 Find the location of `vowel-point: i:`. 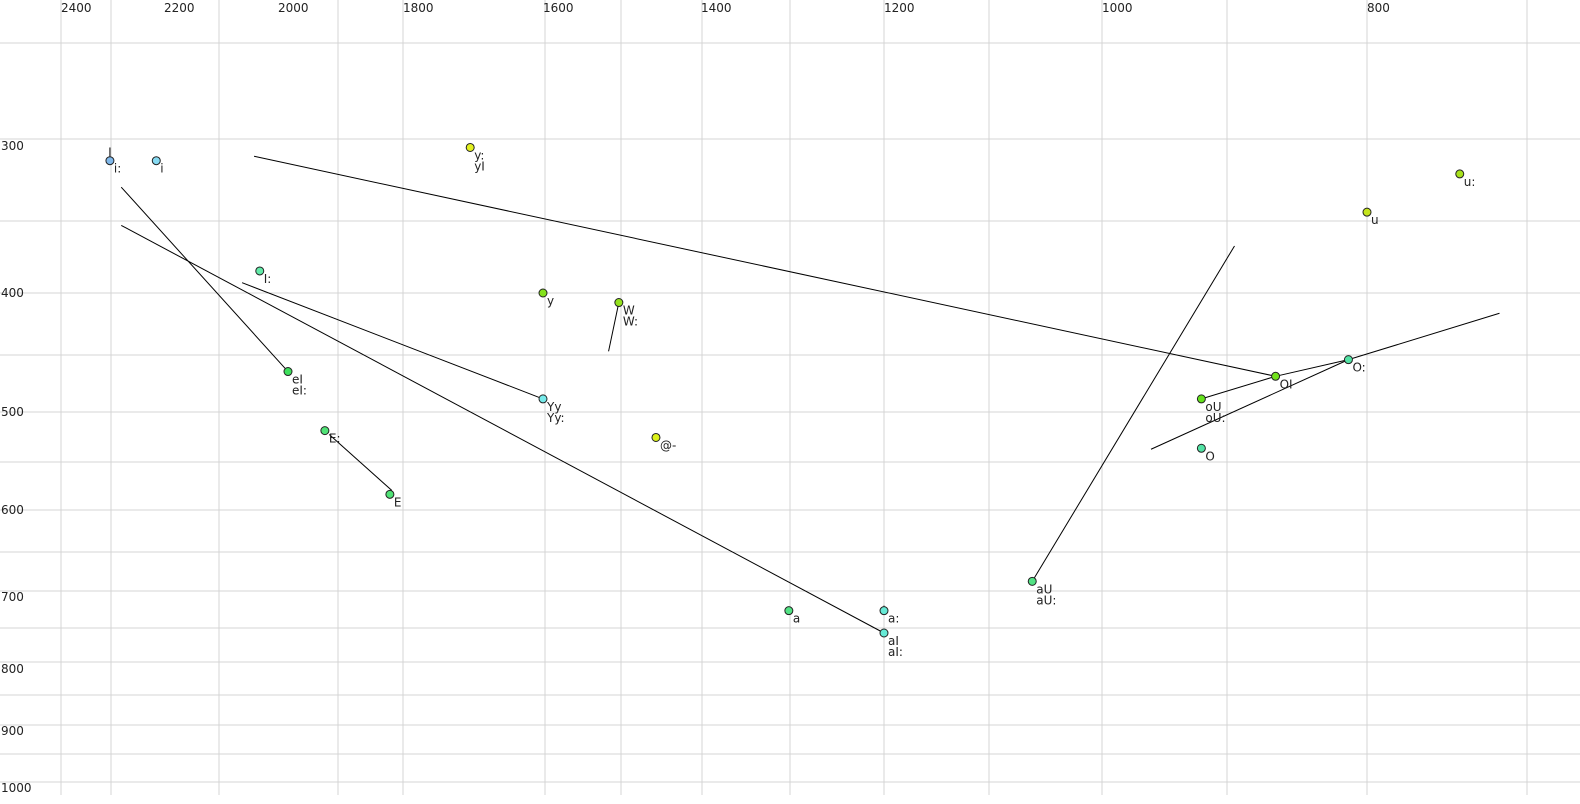

vowel-point: i: is located at coordinates (113, 166).